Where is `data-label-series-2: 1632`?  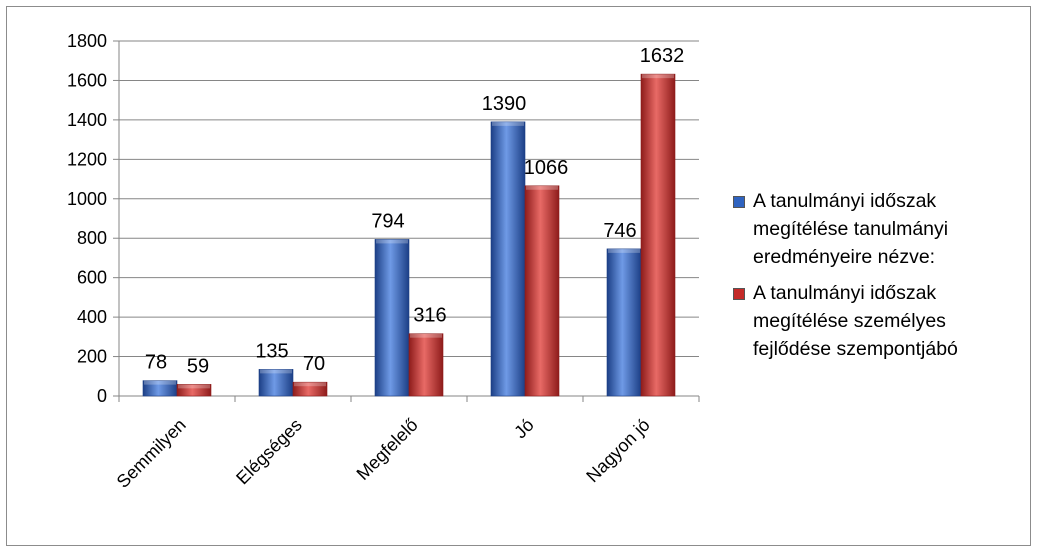
data-label-series-2: 1632 is located at coordinates (662, 56).